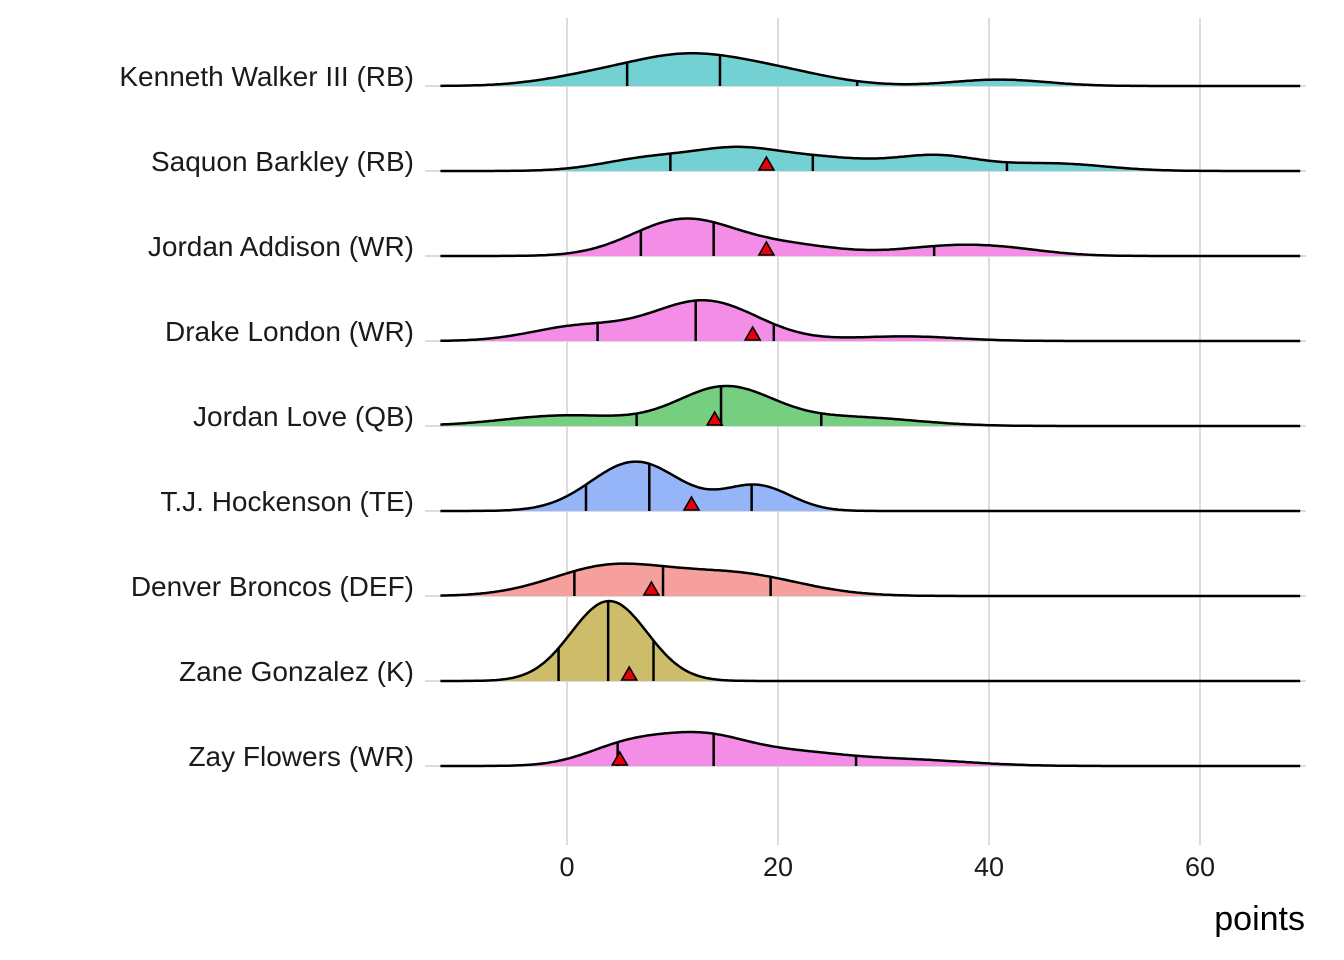 This screenshot has width=1344, height=960. Describe the element at coordinates (272, 586) in the screenshot. I see `y-axis-label: Denver Broncos (DEF)` at that location.